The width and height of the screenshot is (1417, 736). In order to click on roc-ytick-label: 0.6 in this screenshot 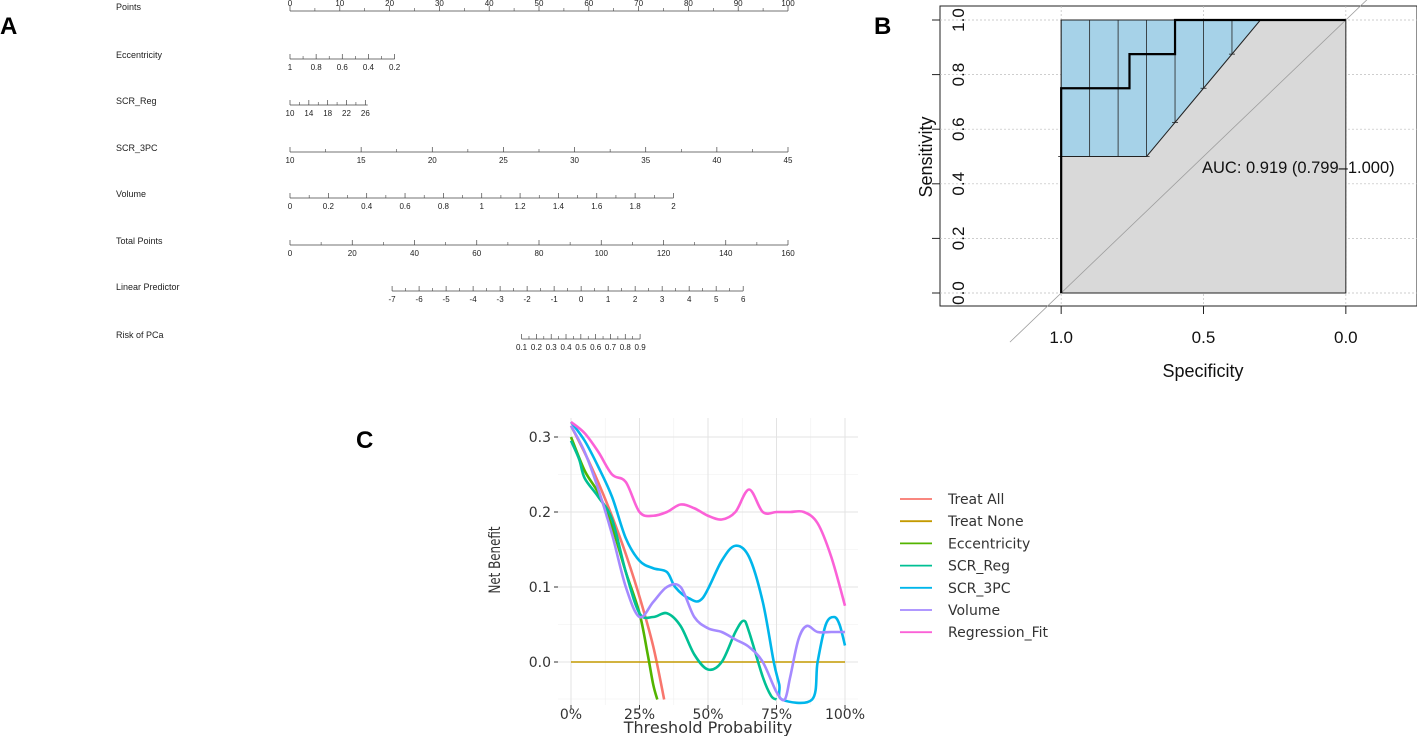, I will do `click(958, 129)`.